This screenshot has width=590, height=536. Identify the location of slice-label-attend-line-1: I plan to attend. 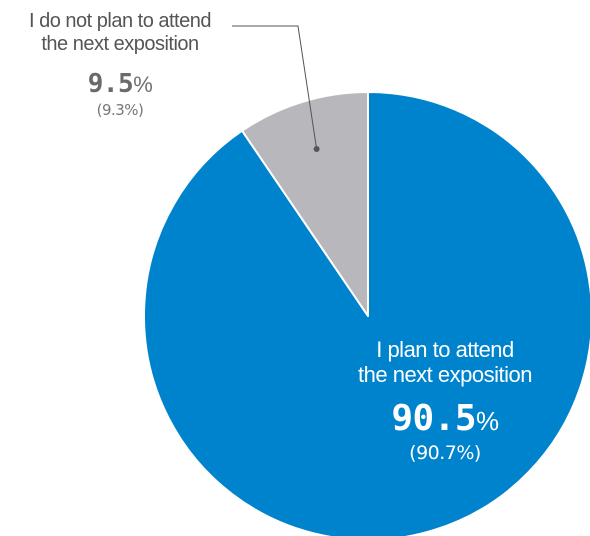
(445, 349).